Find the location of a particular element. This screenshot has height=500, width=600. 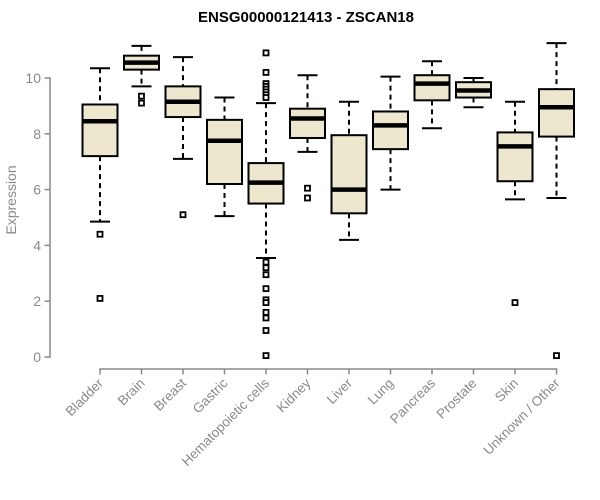

y-tick-label: 8 is located at coordinates (37, 134).